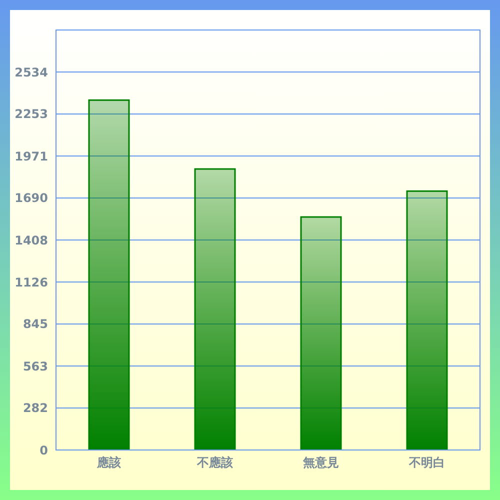 The width and height of the screenshot is (500, 500). I want to click on x-tick-label: 不應該, so click(214, 463).